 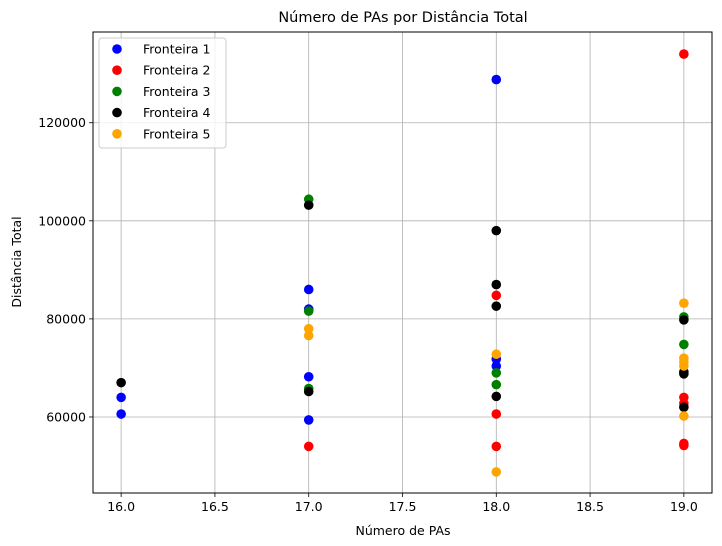 What do you see at coordinates (16, 261) in the screenshot?
I see `y-axis-label: Distância Total` at bounding box center [16, 261].